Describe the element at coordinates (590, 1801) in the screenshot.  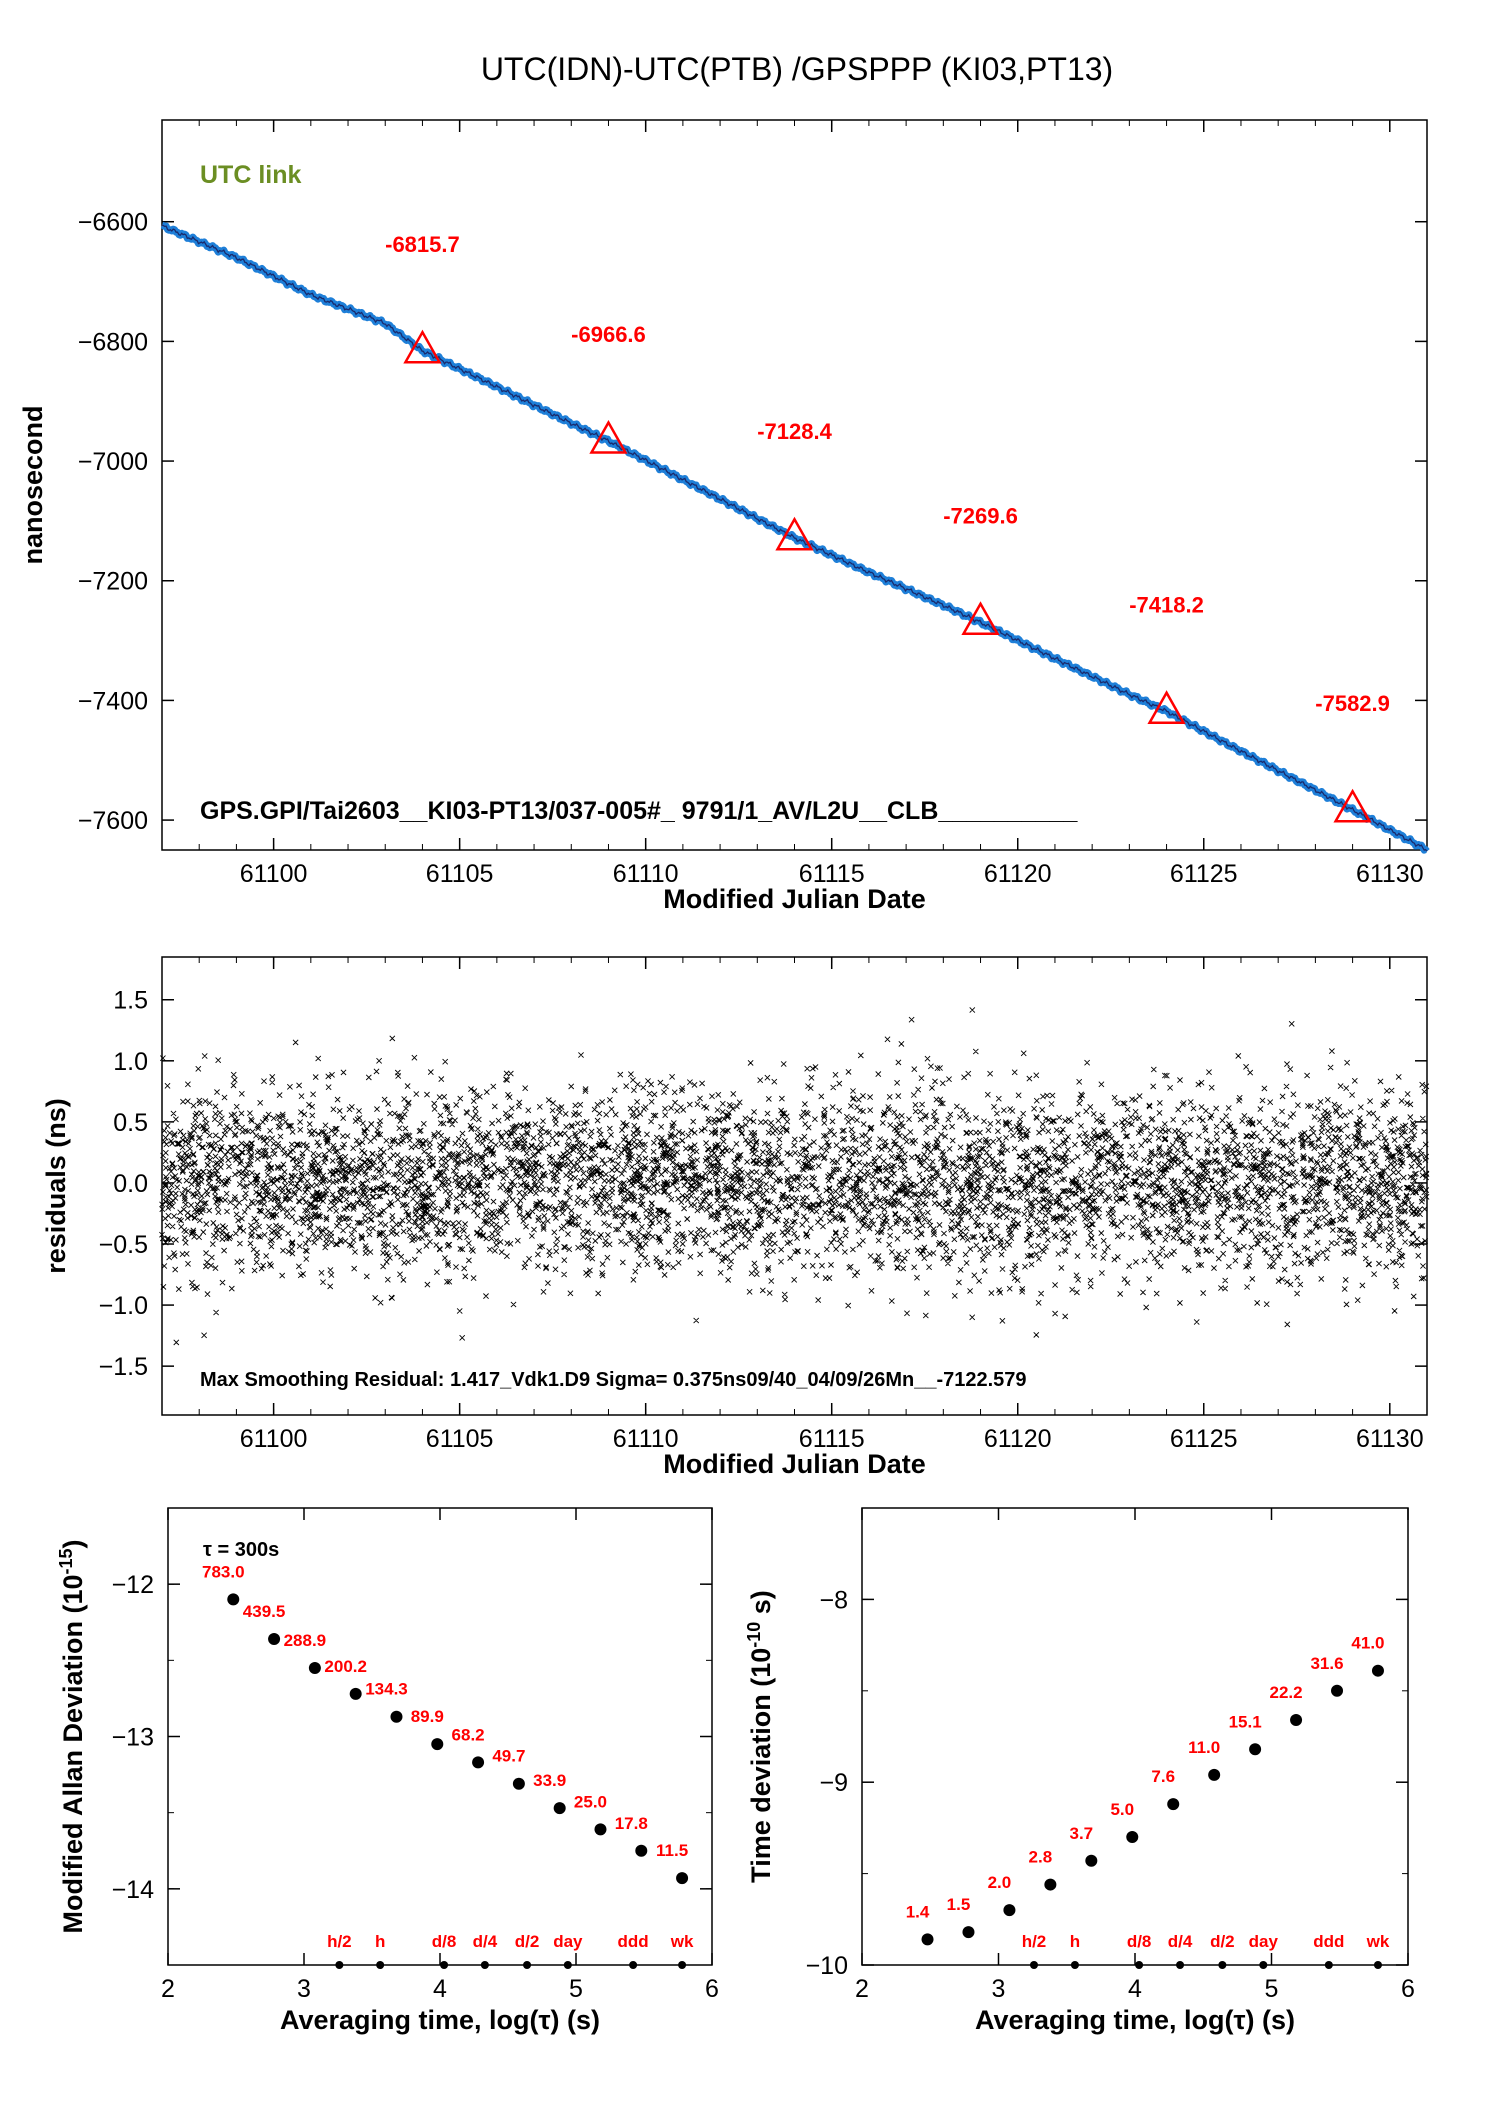
I see `deviation-value-label: 25.0` at that location.